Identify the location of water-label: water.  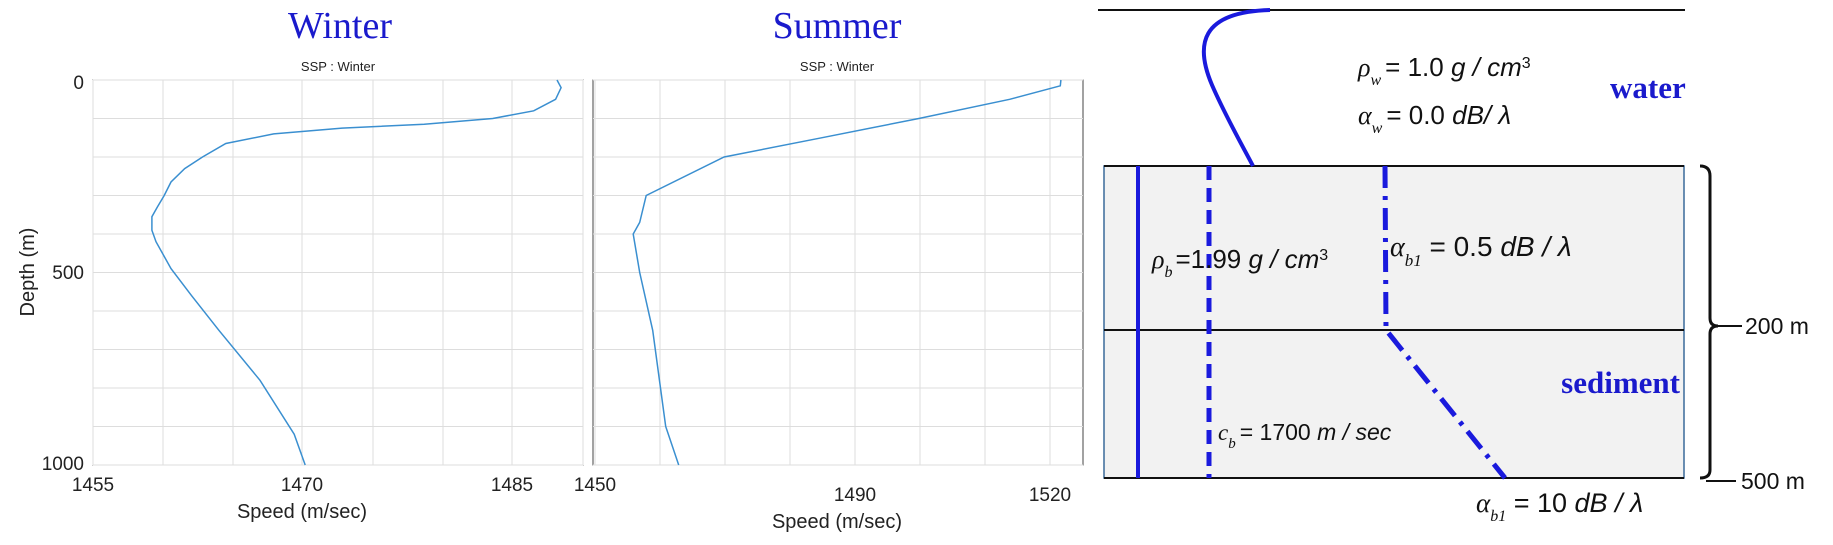
(1648, 87).